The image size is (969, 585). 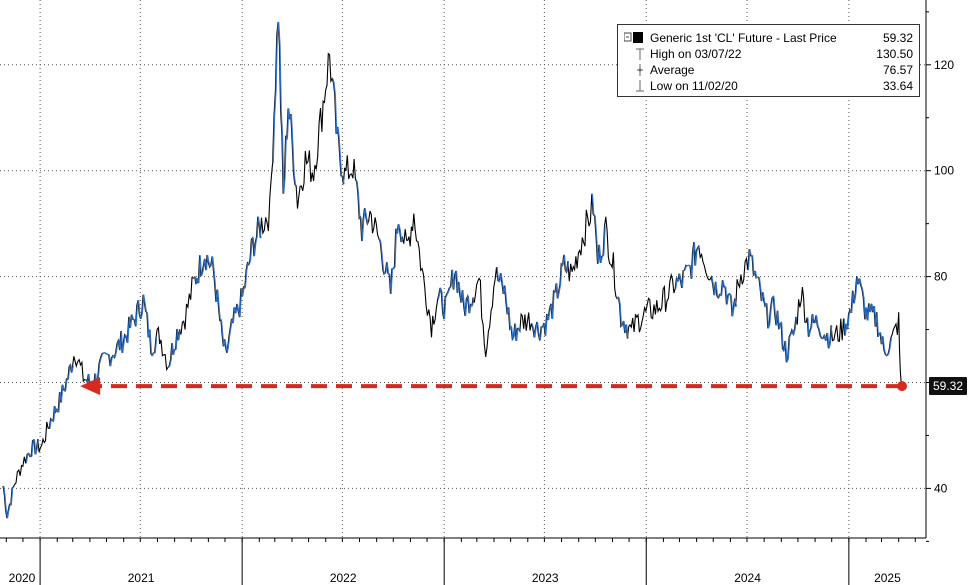 What do you see at coordinates (941, 277) in the screenshot?
I see `y-tick-label: 80` at bounding box center [941, 277].